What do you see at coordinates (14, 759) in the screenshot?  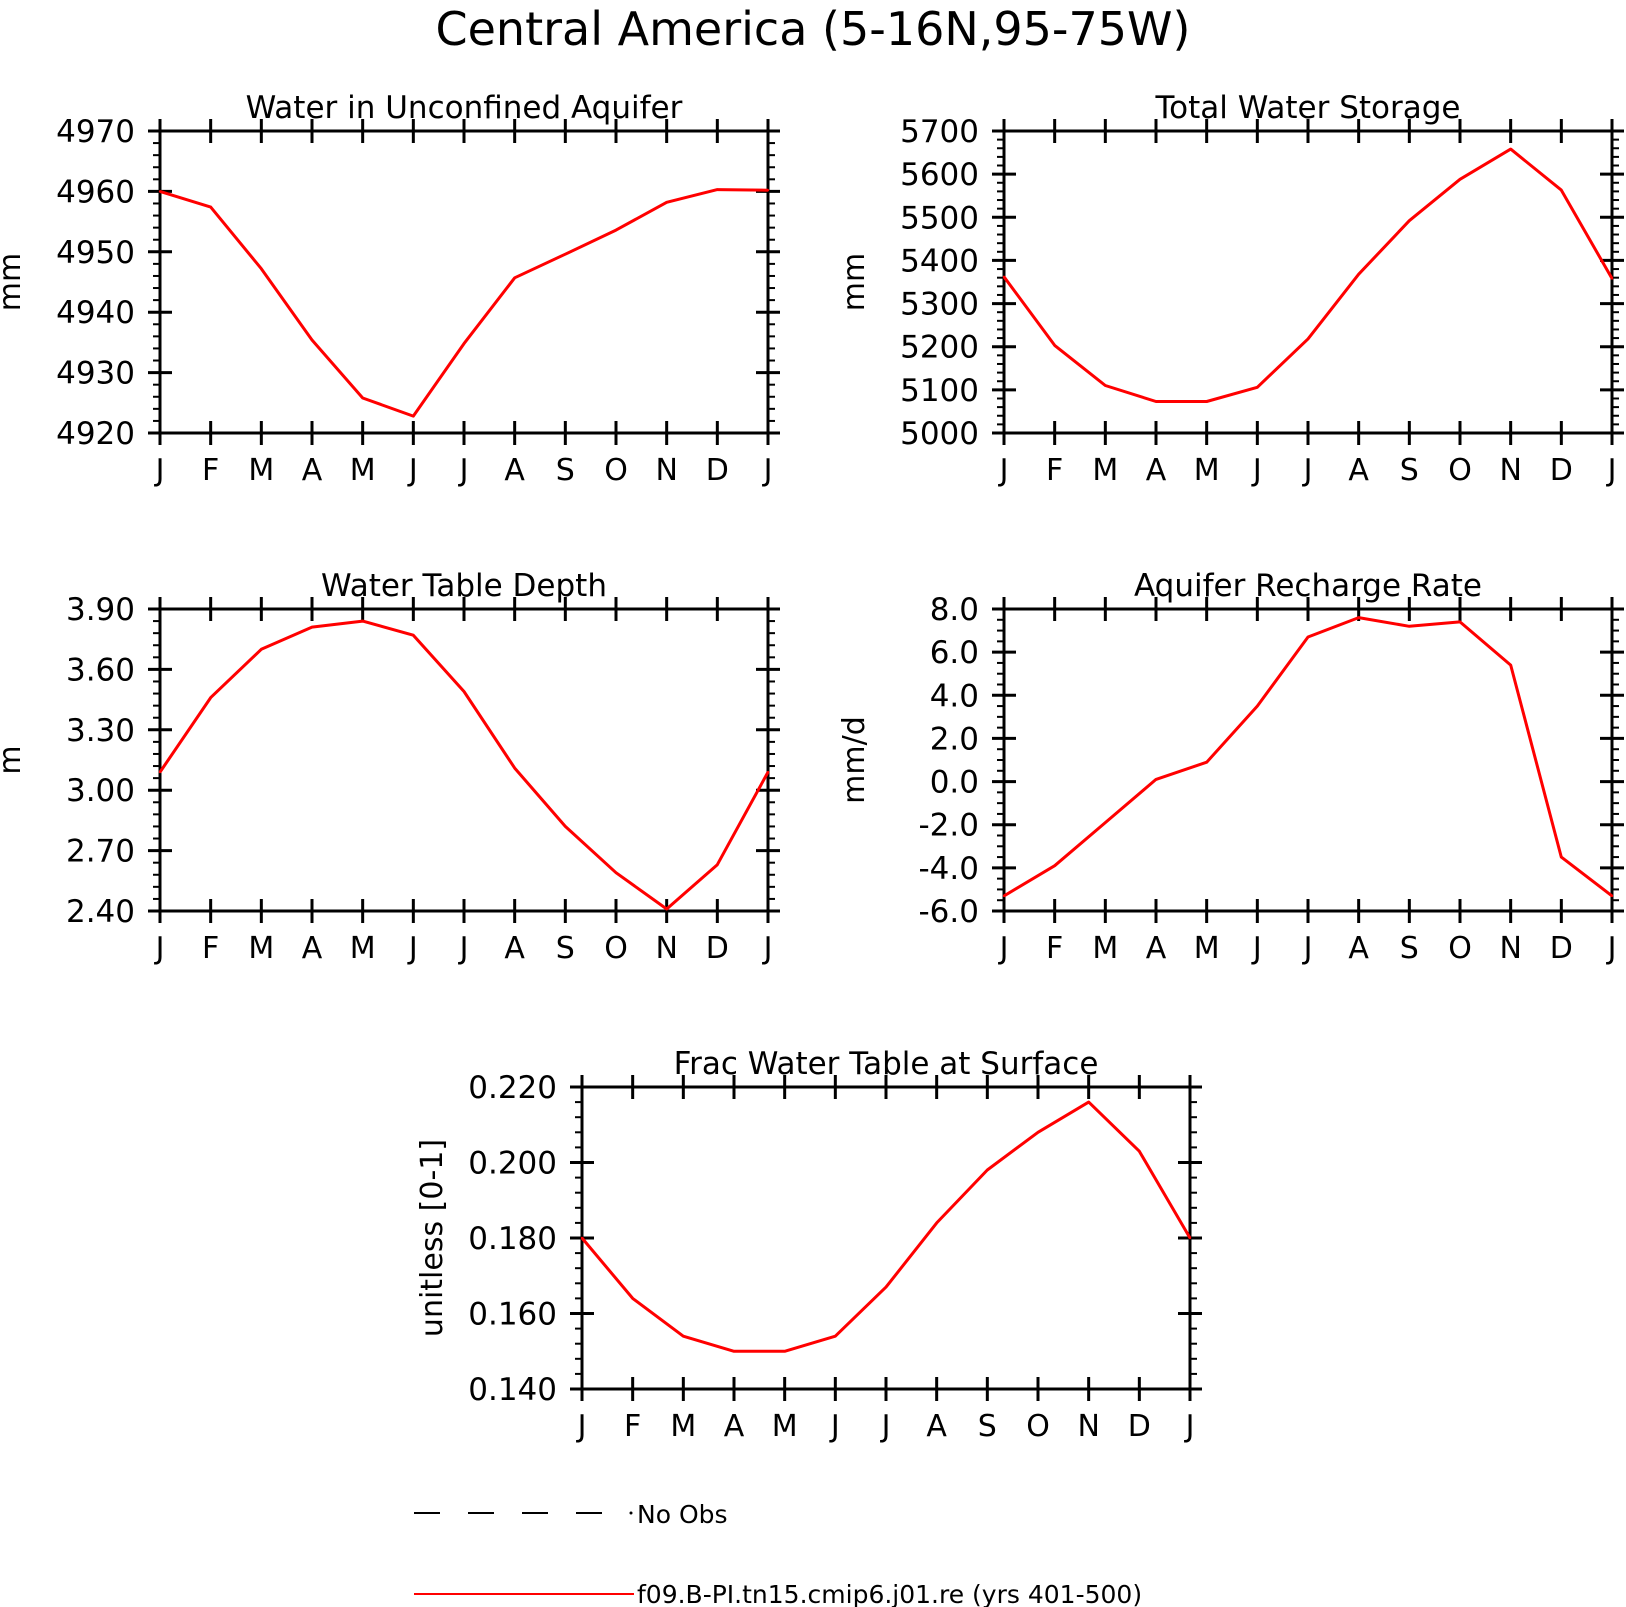 I see `y-axis-label: m` at bounding box center [14, 759].